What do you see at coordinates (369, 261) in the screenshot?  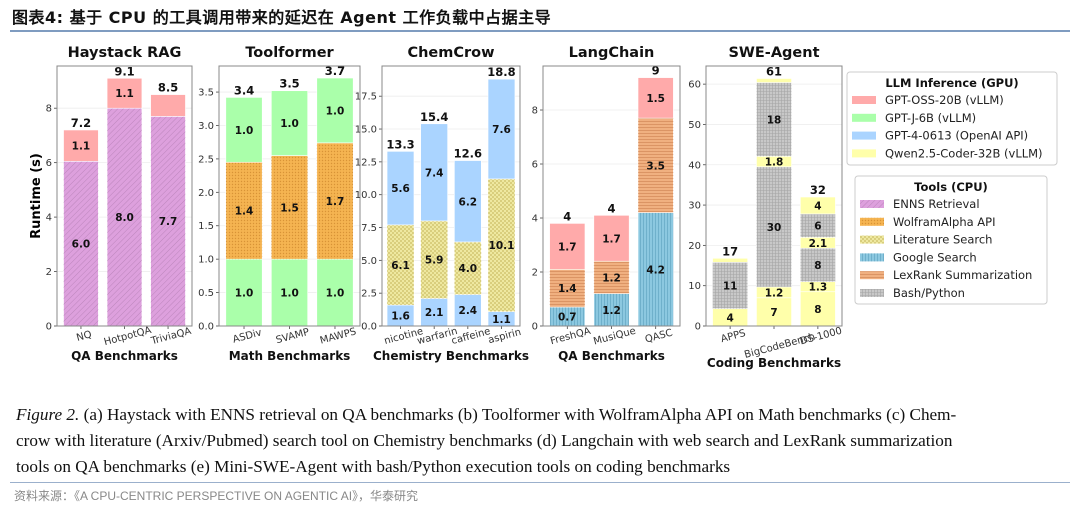 I see `y-tick-label: 5.0` at bounding box center [369, 261].